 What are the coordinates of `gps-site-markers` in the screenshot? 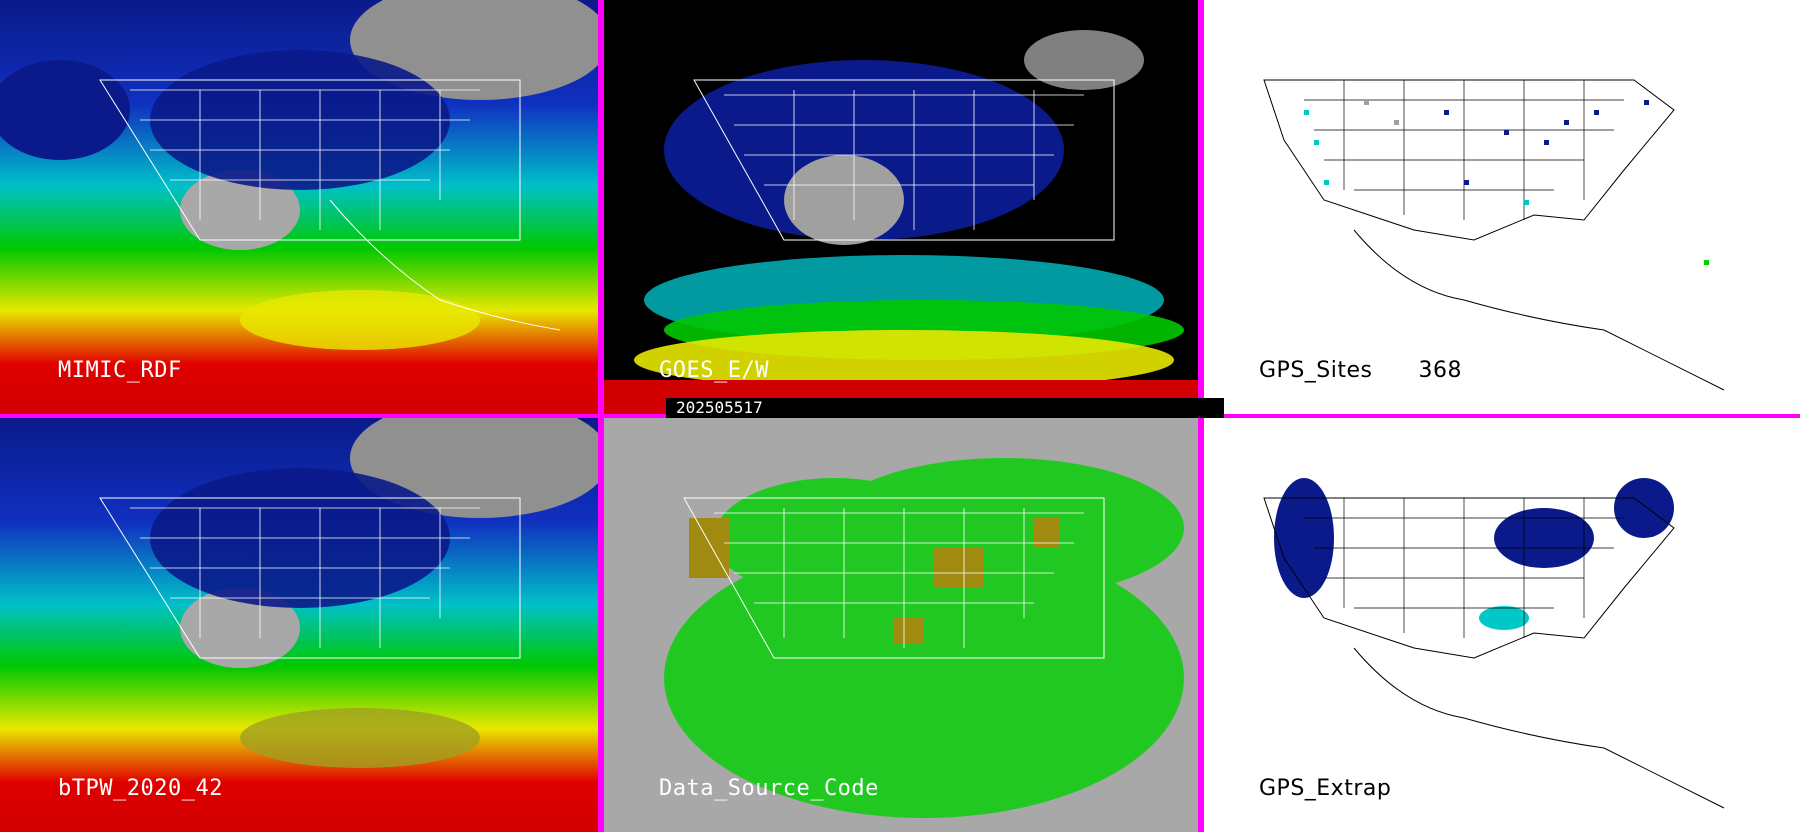 It's located at (1506, 182).